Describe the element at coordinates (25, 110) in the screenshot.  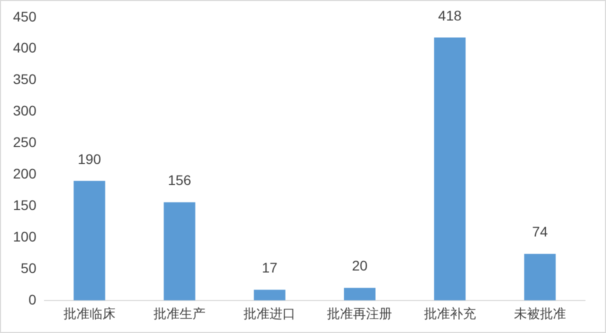
I see `y-tick-label: 300` at that location.